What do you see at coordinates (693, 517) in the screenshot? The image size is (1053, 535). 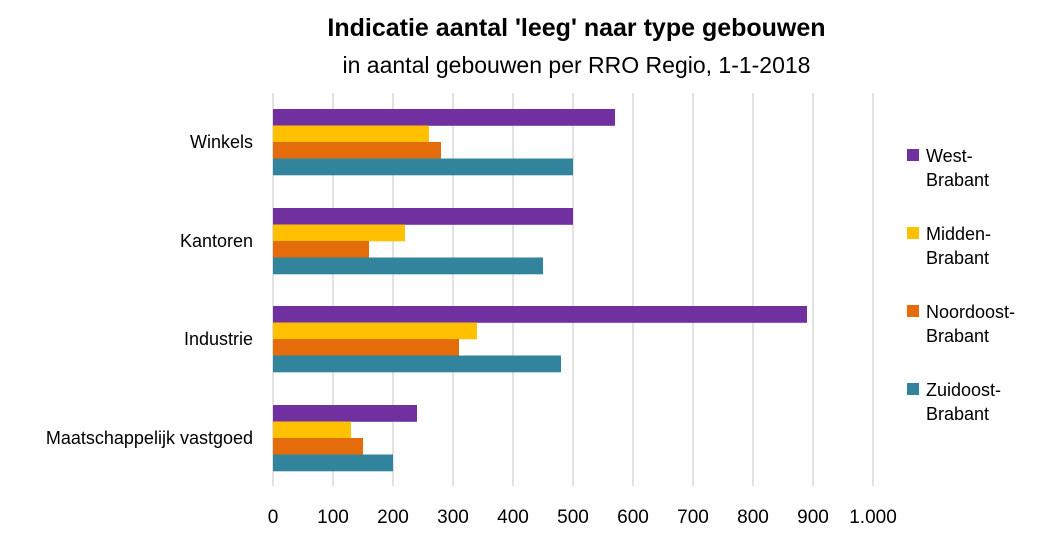 I see `x-tick-label: 700` at bounding box center [693, 517].